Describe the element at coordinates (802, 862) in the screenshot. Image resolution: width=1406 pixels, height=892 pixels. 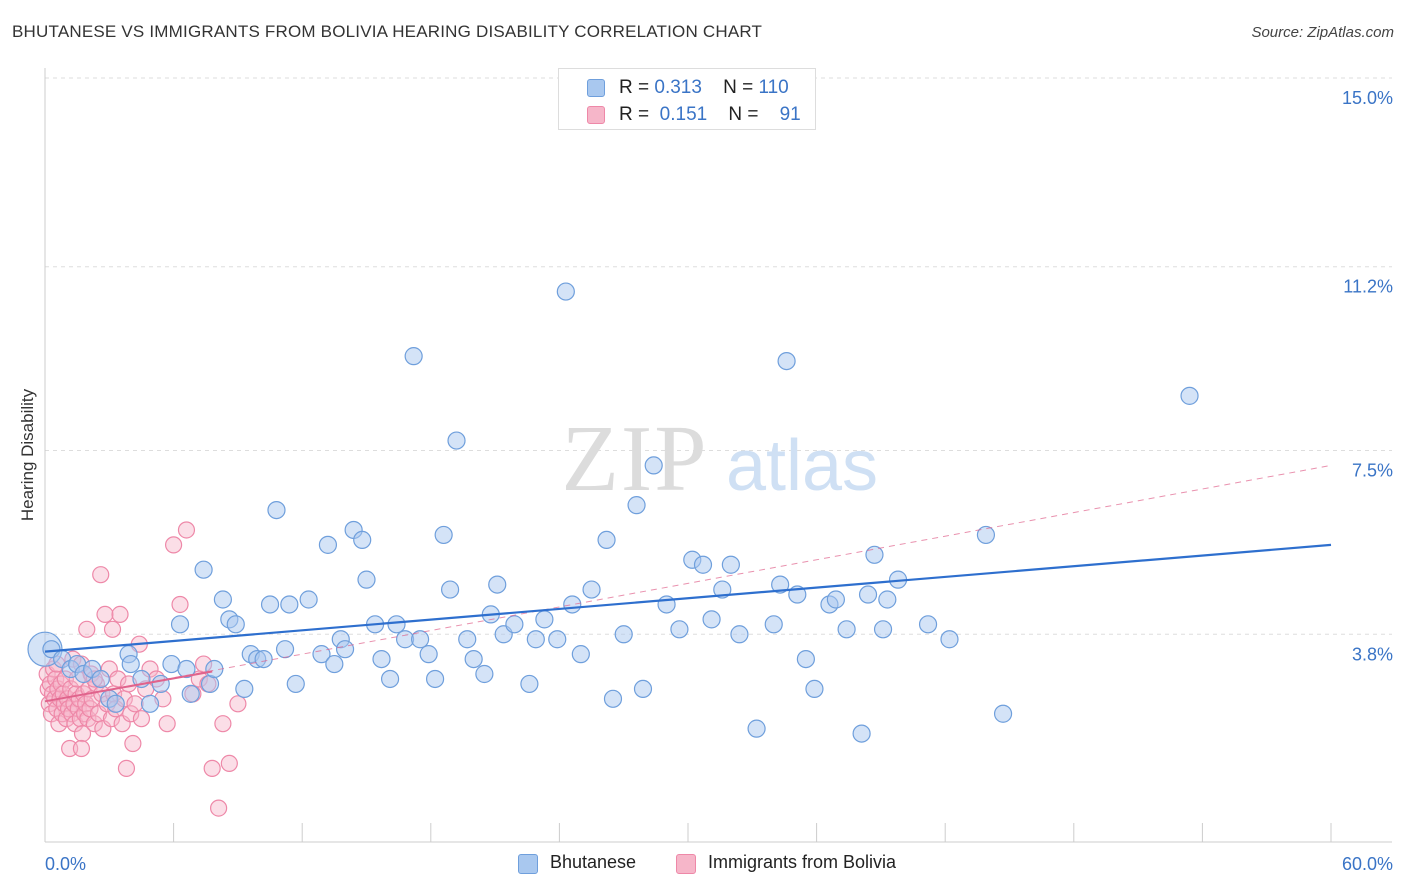
I see `legend-label-bolivia: Immigrants from Bolivia` at that location.